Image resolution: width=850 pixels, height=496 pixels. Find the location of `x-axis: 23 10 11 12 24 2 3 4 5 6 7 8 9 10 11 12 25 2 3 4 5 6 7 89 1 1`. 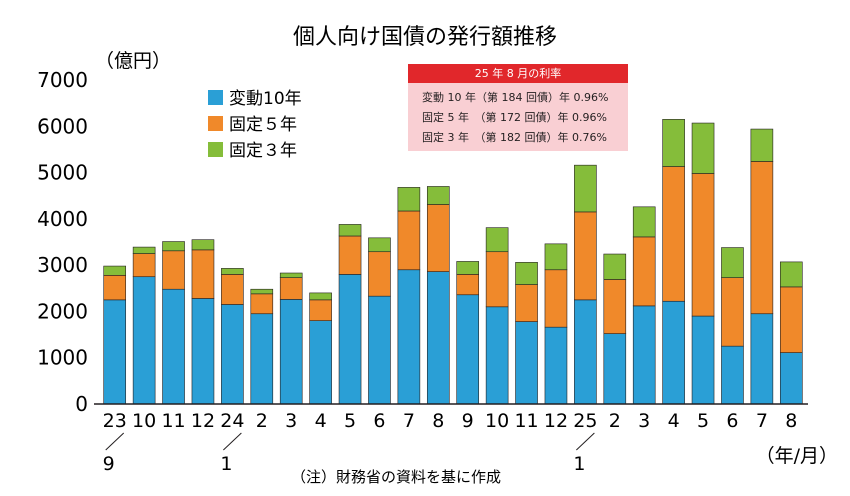

x-axis: 23 10 11 12 24 2 3 4 5 6 7 8 9 10 11 12 25 2 3 4 5 6 7 89 1 1 is located at coordinates (450, 442).